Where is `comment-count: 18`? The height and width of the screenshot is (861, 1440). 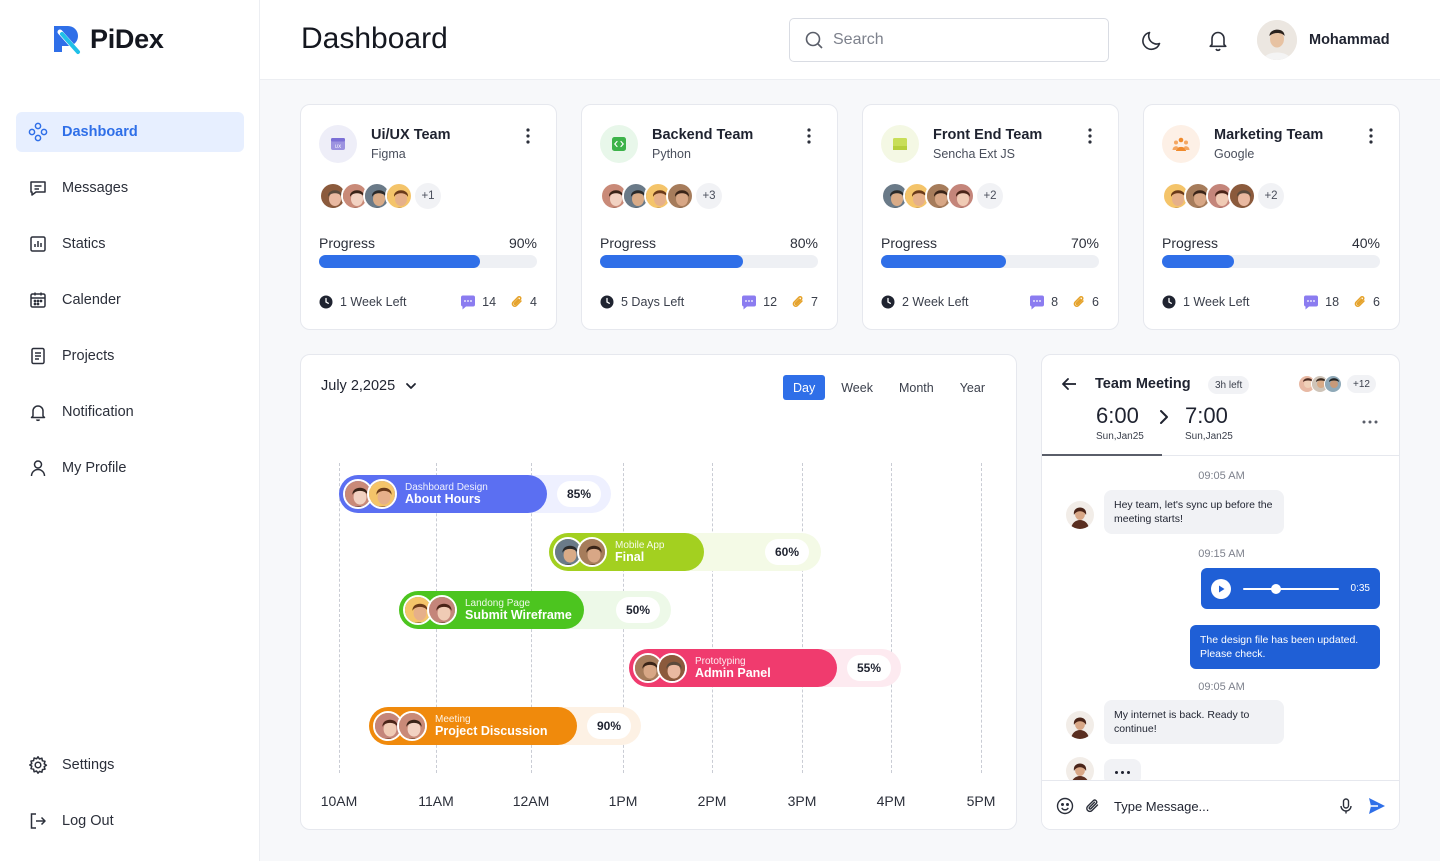 comment-count: 18 is located at coordinates (1332, 302).